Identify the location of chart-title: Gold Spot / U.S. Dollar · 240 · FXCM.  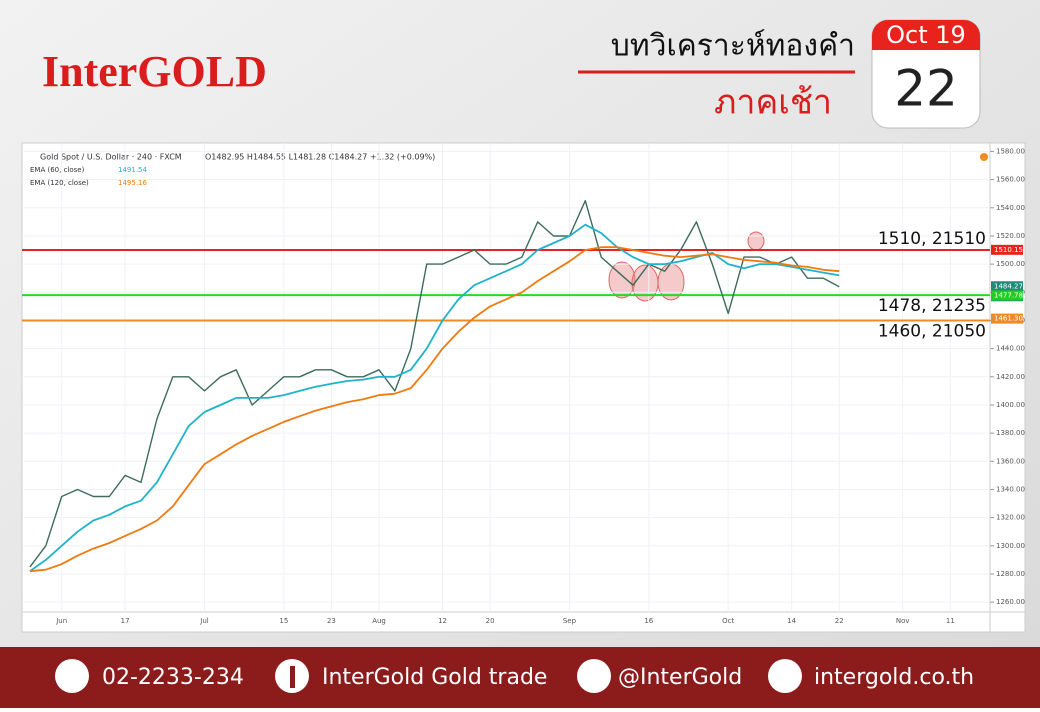
(111, 157).